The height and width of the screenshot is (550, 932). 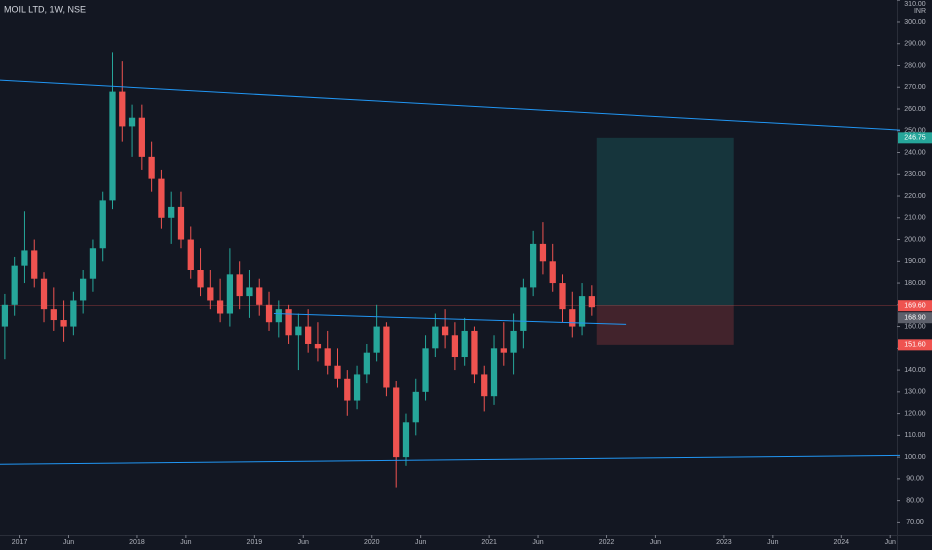 What do you see at coordinates (915, 283) in the screenshot?
I see `y-tick-label: 180.00` at bounding box center [915, 283].